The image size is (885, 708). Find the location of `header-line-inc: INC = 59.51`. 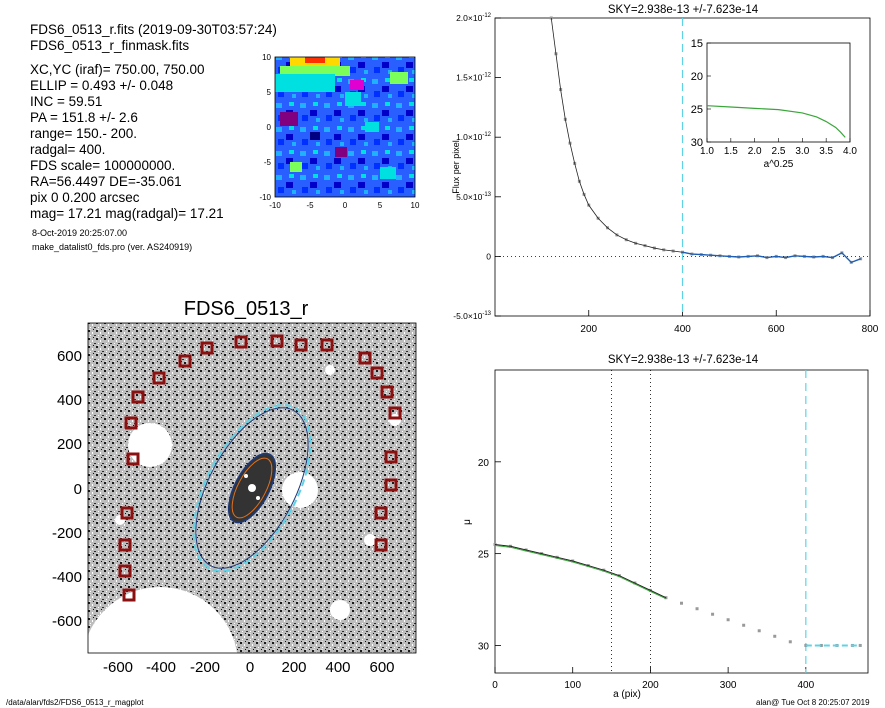

header-line-inc: INC = 59.51 is located at coordinates (66, 101).